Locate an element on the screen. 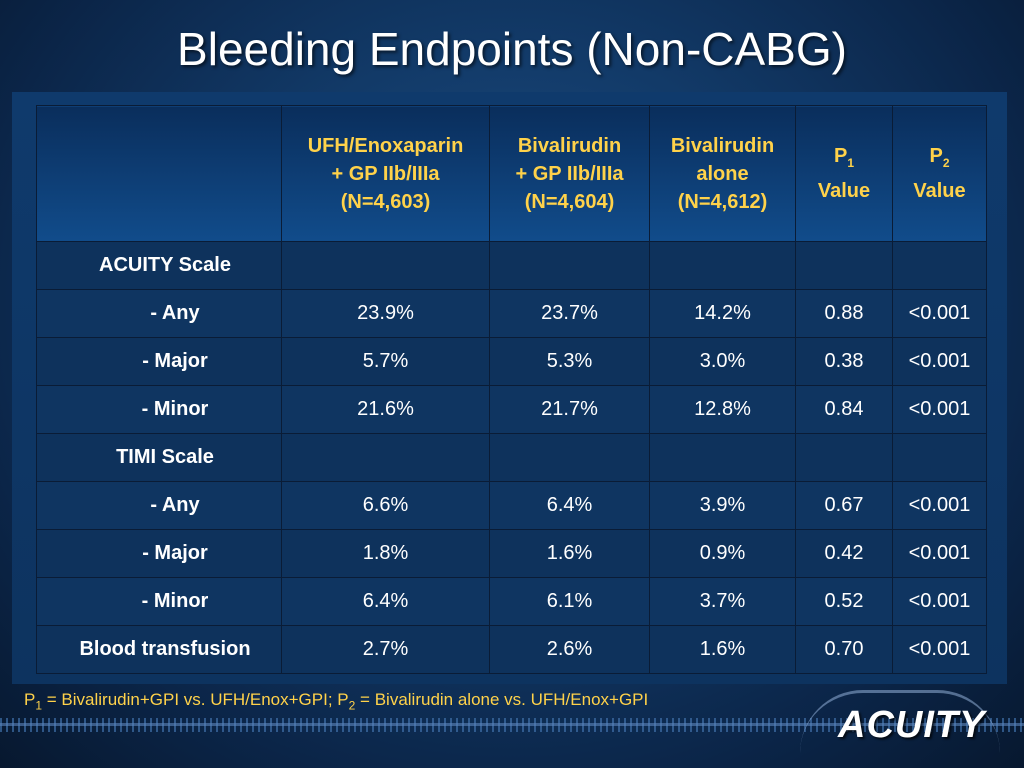  cell-biv-gp: 21.7% is located at coordinates (569, 409).